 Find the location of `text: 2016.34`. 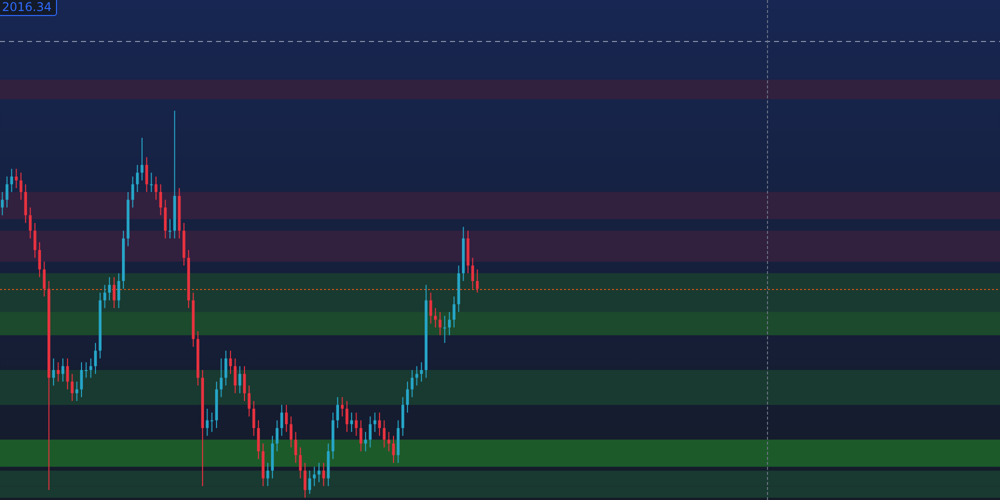

text: 2016.34 is located at coordinates (28, 8).